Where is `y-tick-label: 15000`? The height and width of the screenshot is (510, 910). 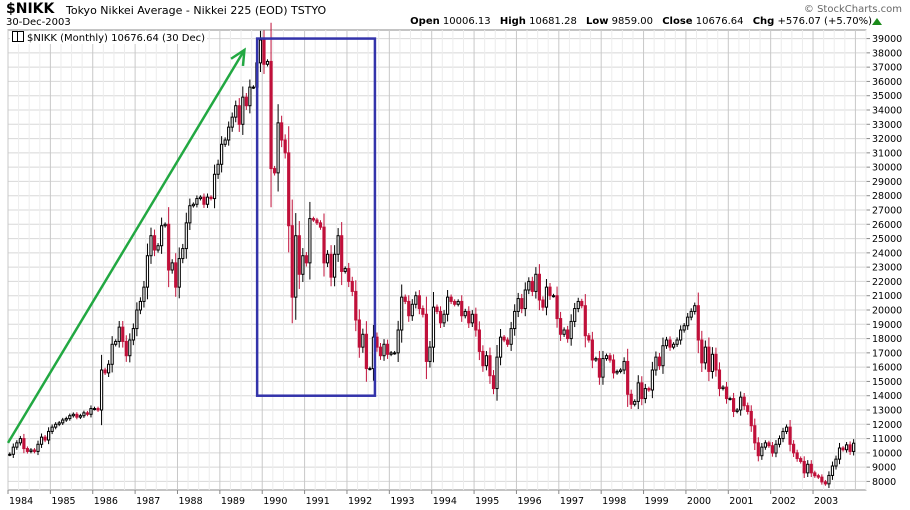
y-tick-label: 15000 is located at coordinates (887, 382).